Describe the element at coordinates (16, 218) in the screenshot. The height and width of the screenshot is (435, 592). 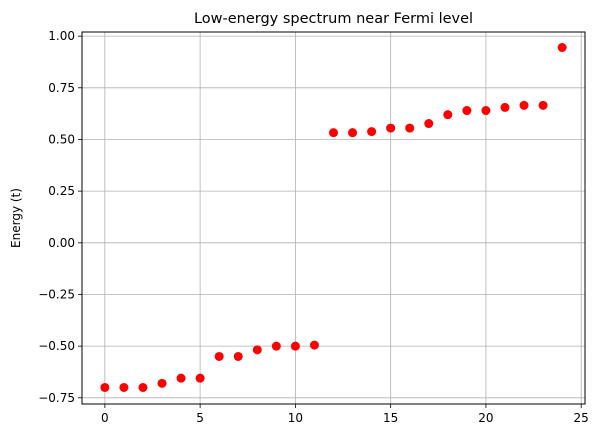
I see `y-axis-label: Energy (t)` at that location.